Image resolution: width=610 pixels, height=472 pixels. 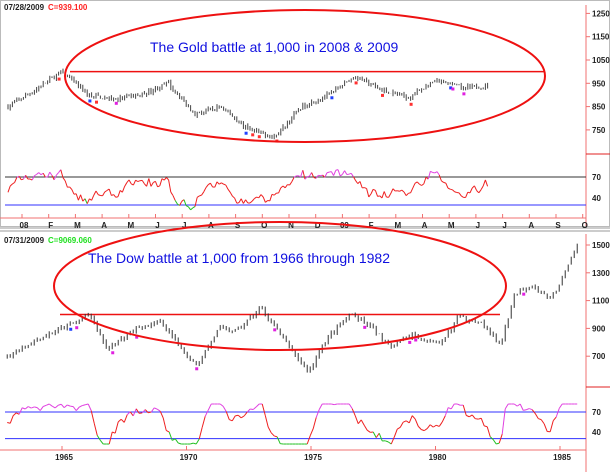 What do you see at coordinates (157, 225) in the screenshot?
I see `x-tick-label: J` at bounding box center [157, 225].